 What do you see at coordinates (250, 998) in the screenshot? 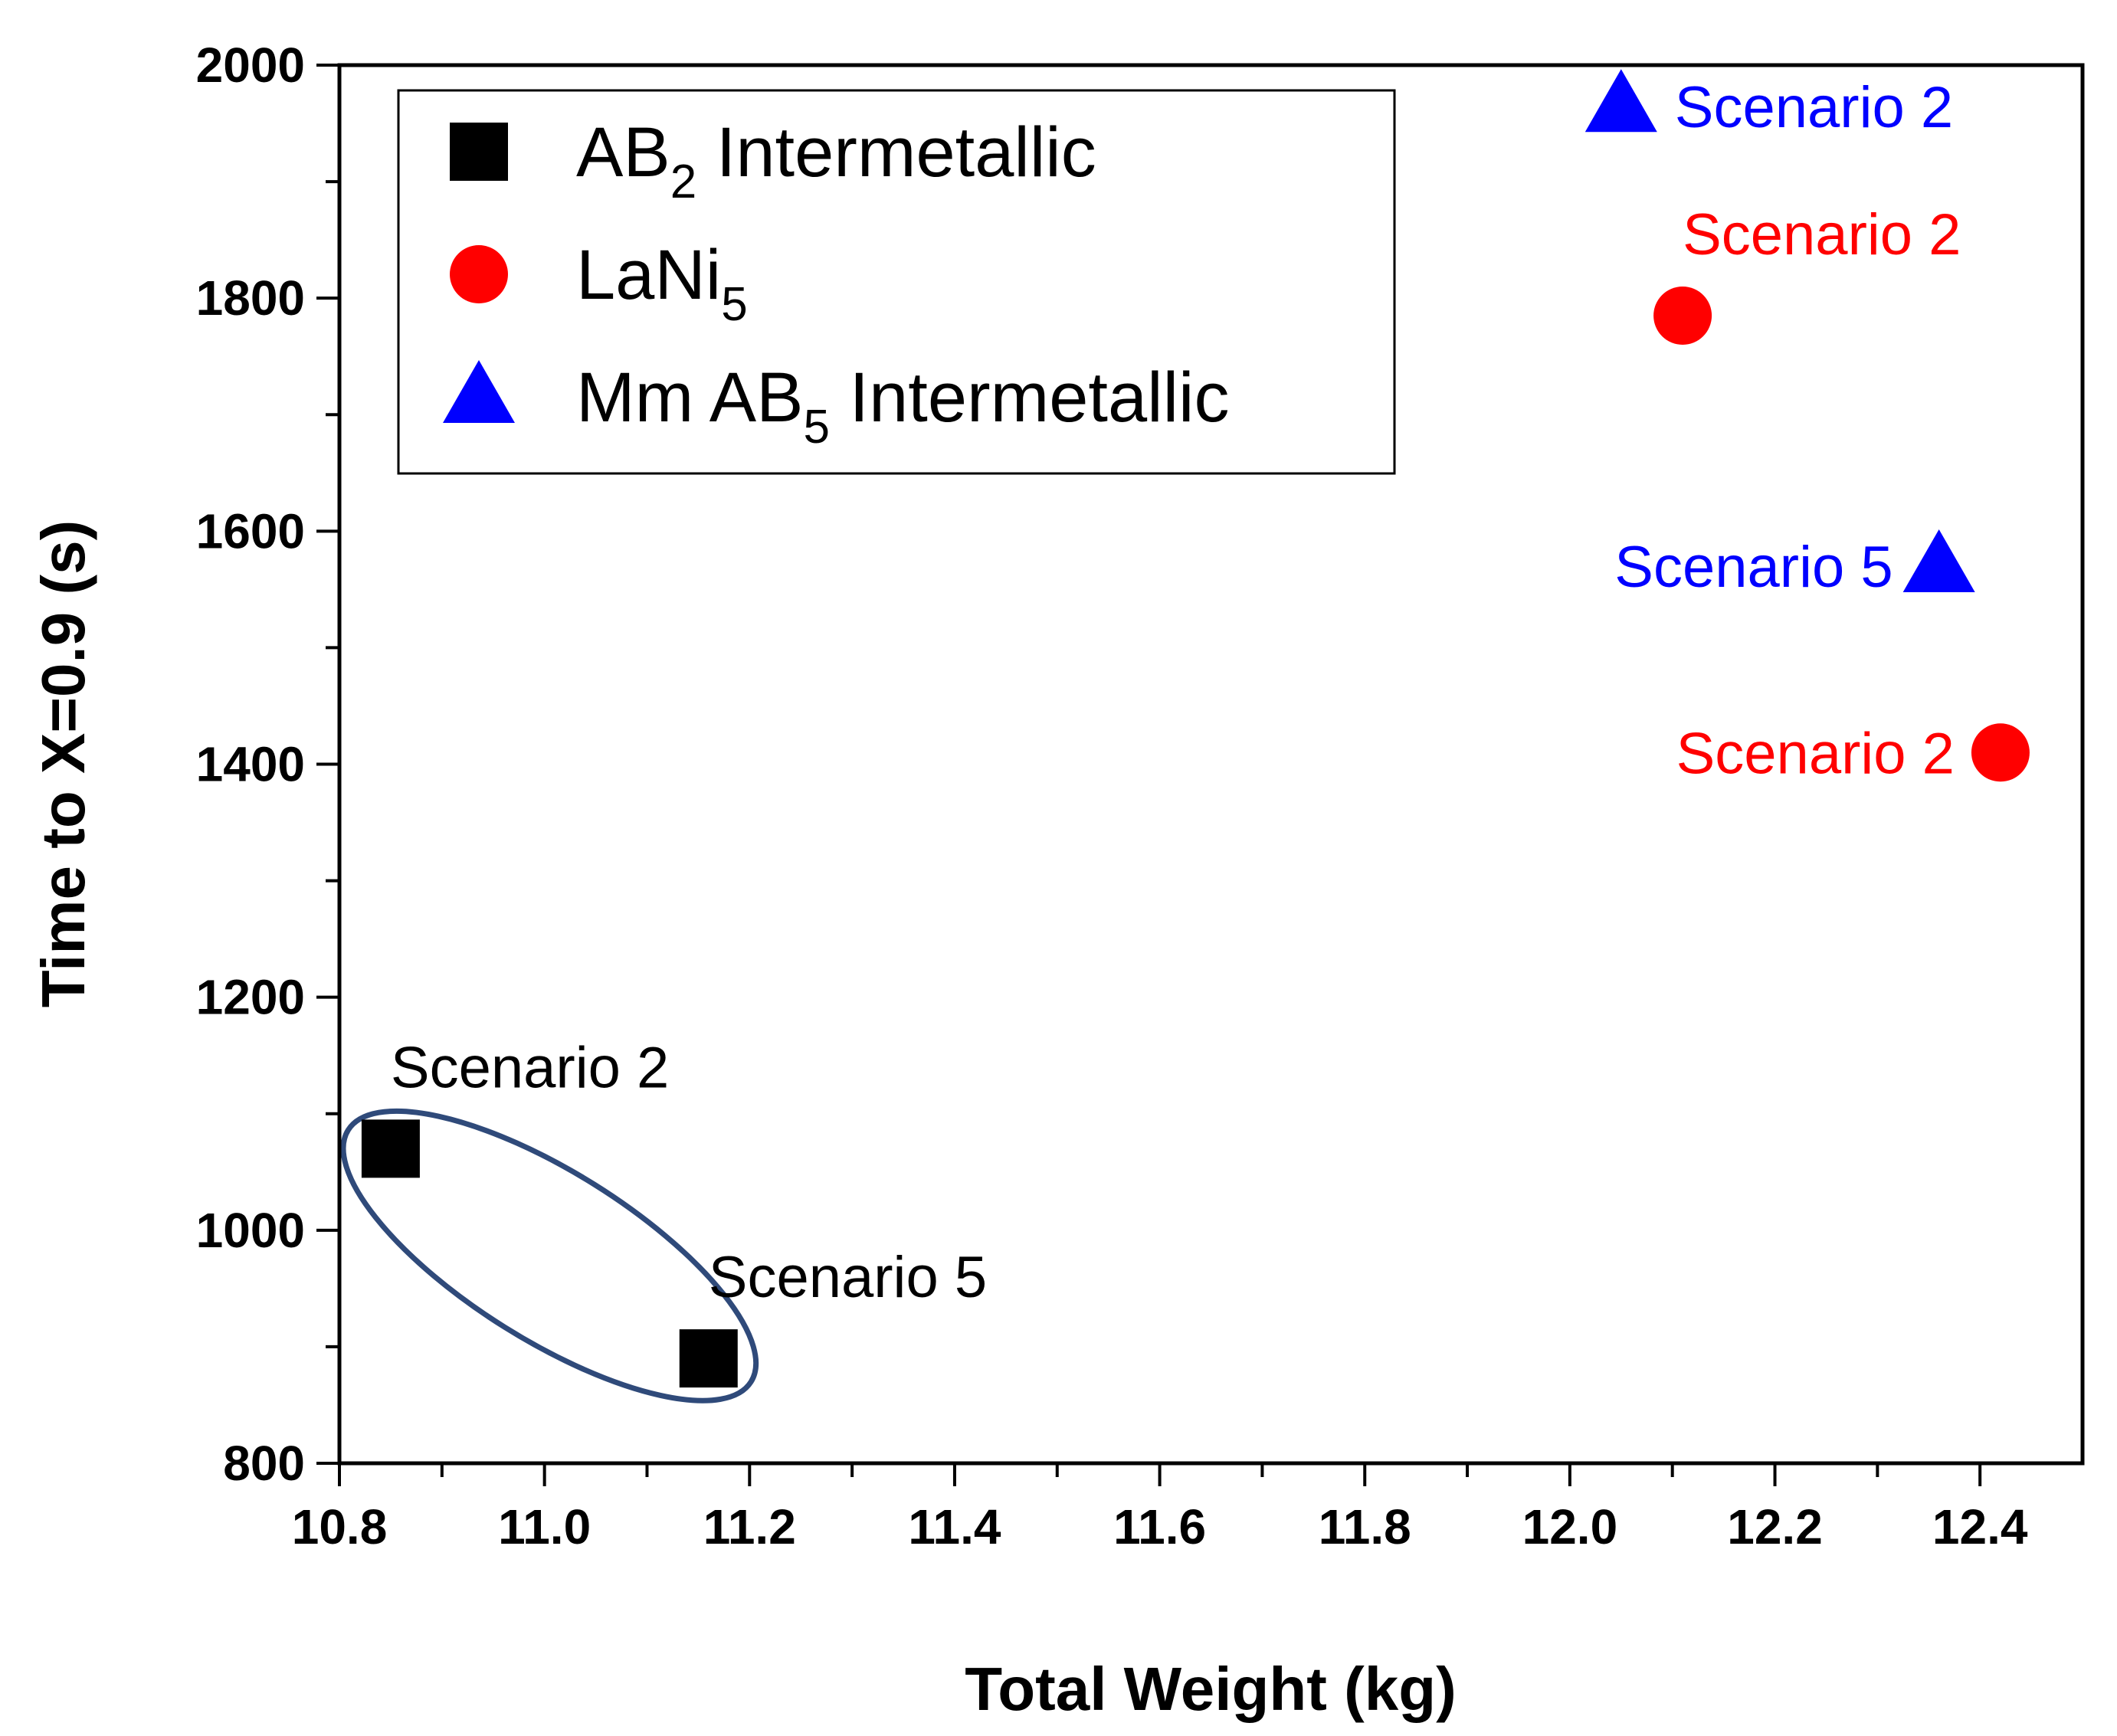
I see `y-tick-label: 1200` at bounding box center [250, 998].